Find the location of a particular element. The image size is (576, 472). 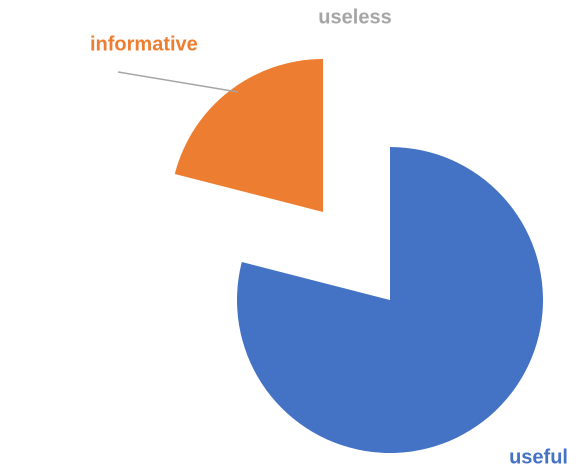

slice-label: useful is located at coordinates (538, 457).